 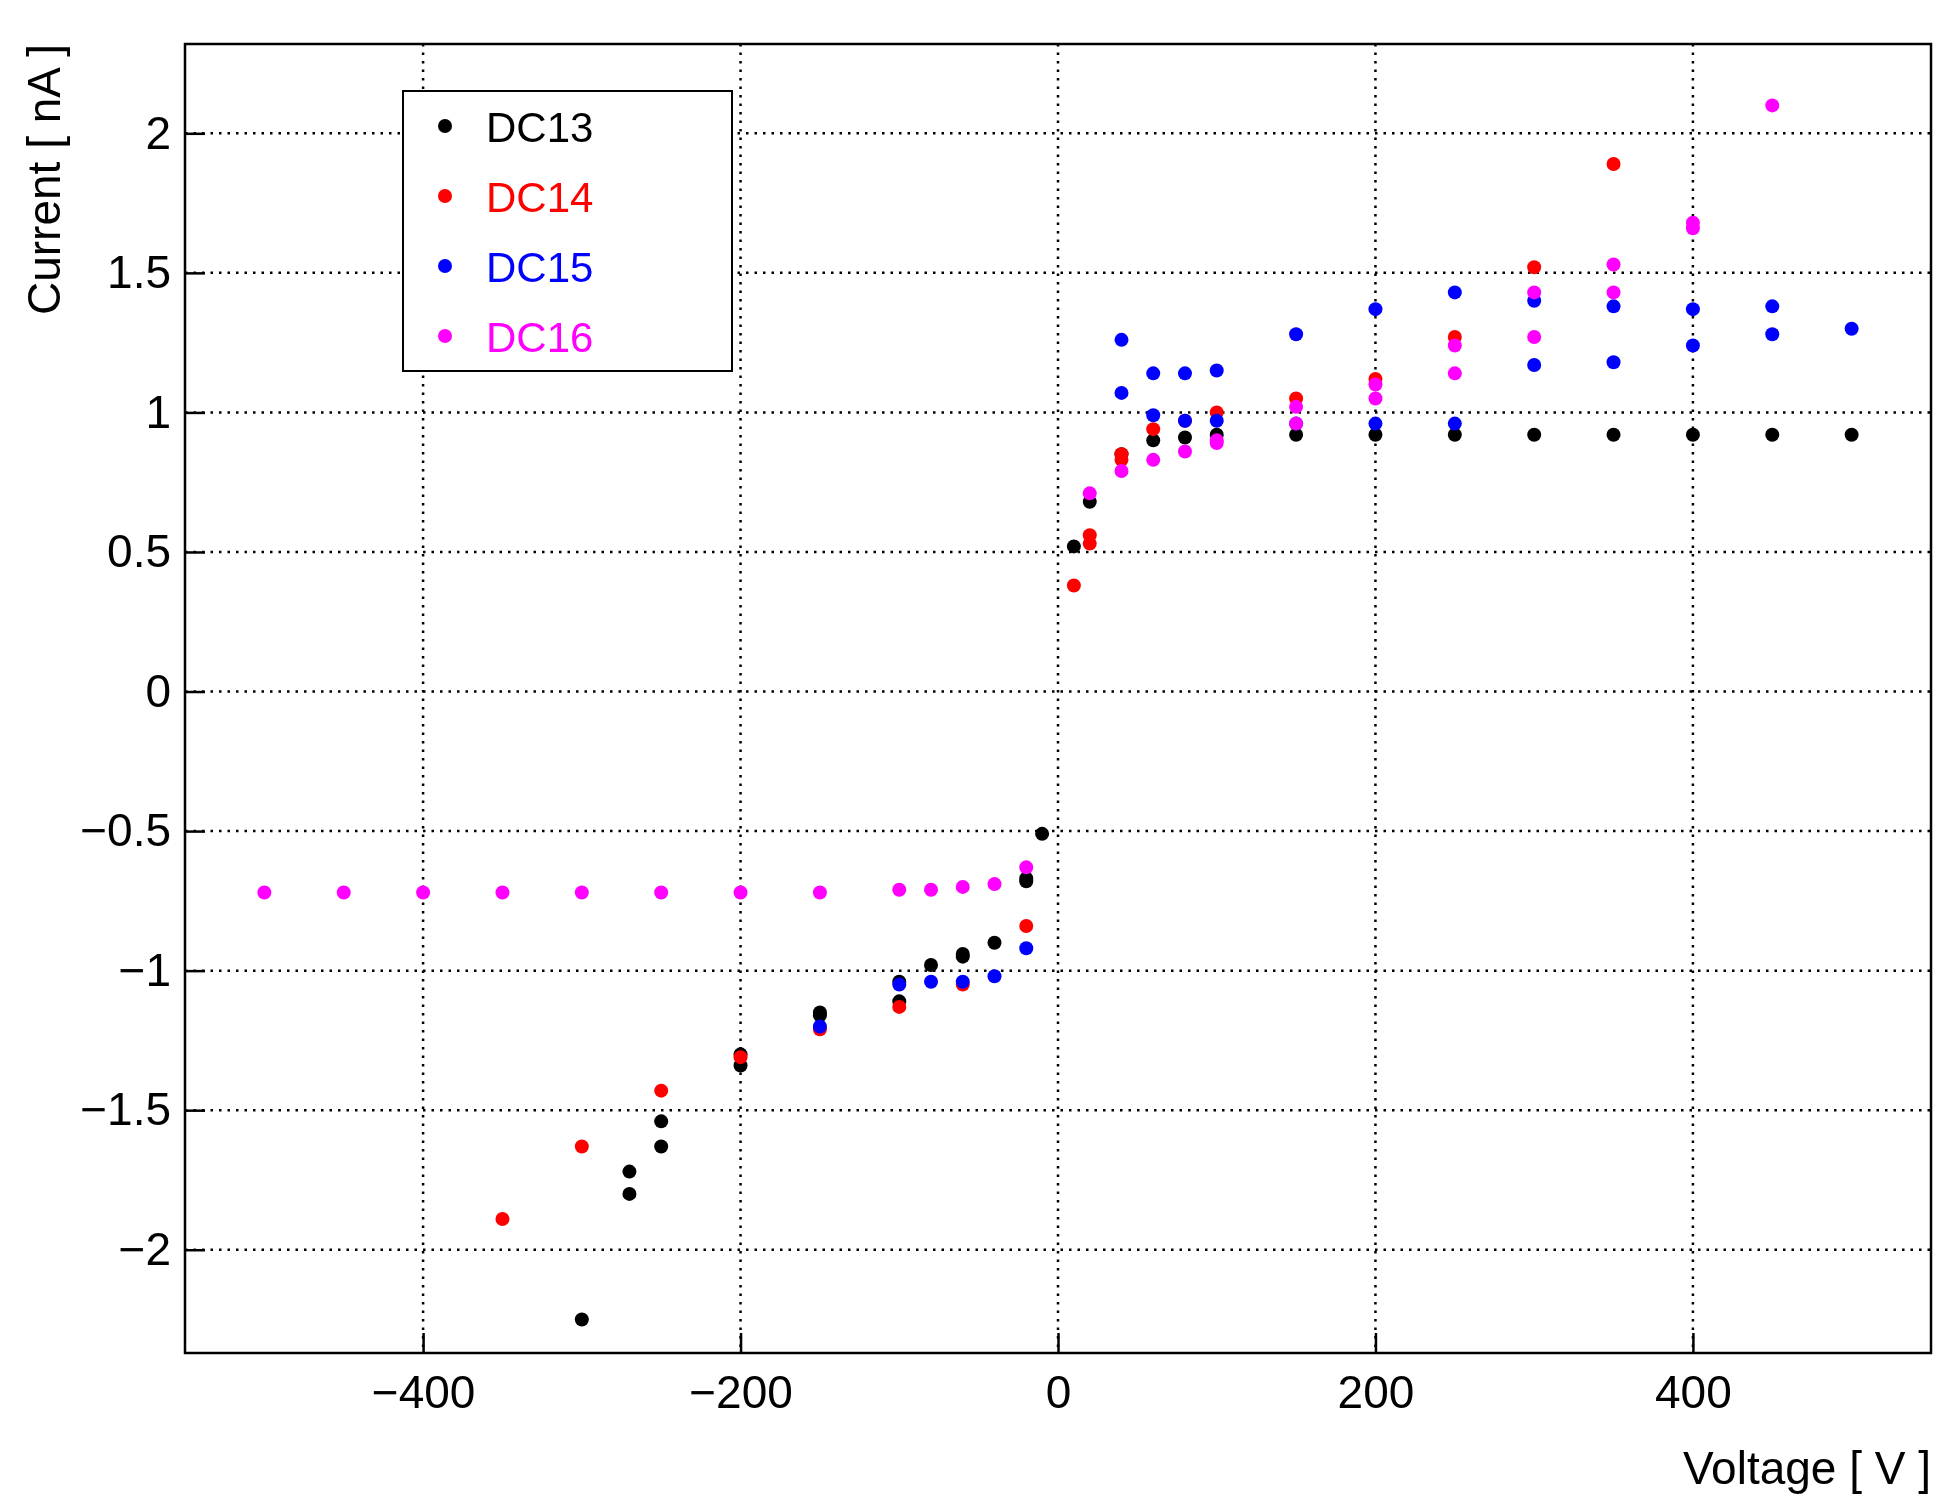 I want to click on y-tick-label: 1, so click(x=158, y=411).